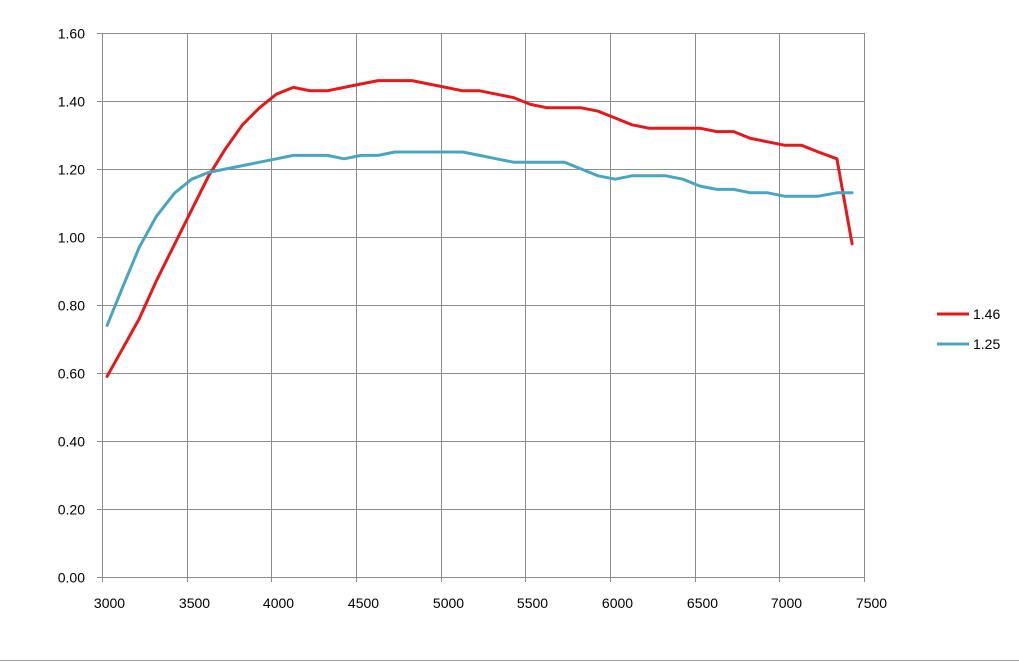  Describe the element at coordinates (871, 603) in the screenshot. I see `x-tick-label: 7500` at that location.